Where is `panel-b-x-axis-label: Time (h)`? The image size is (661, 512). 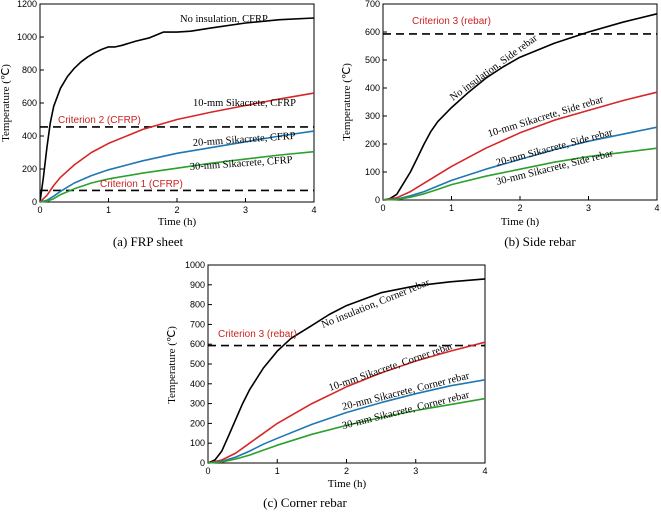 panel-b-x-axis-label: Time (h) is located at coordinates (520, 222).